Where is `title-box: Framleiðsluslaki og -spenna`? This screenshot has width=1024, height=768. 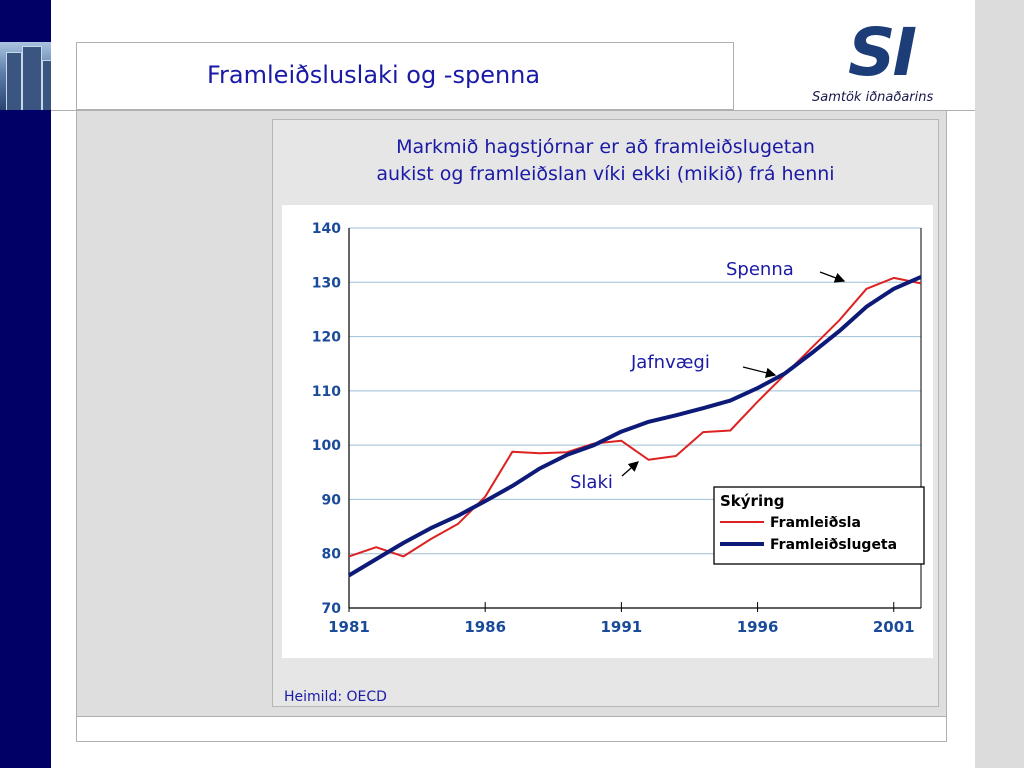
title-box: Framleiðsluslaki og -spenna is located at coordinates (405, 76).